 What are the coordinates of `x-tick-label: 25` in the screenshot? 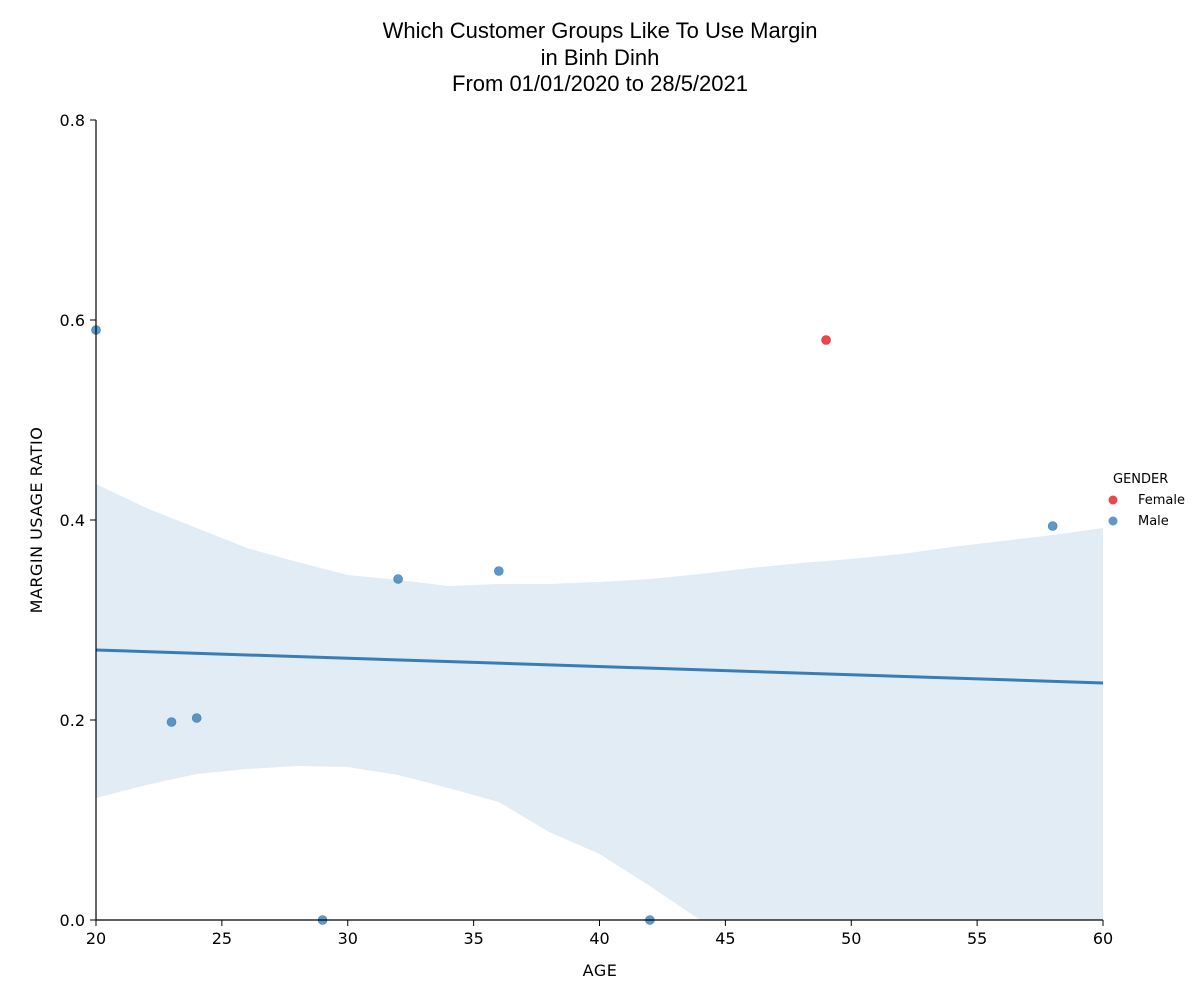 It's located at (222, 938).